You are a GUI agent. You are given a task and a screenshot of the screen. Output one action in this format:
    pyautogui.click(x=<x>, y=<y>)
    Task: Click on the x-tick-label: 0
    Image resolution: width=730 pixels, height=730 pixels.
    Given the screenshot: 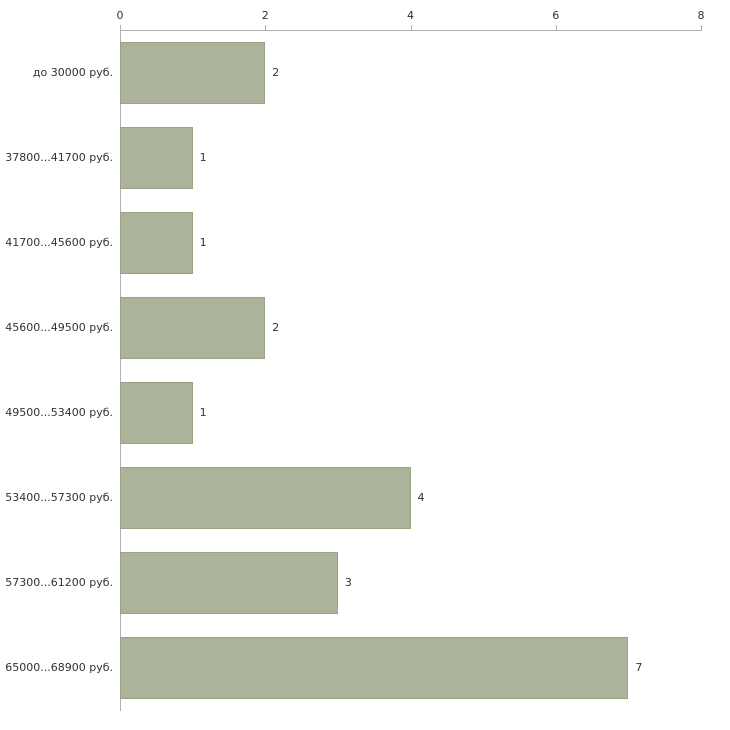 What is the action you would take?
    pyautogui.click(x=120, y=15)
    